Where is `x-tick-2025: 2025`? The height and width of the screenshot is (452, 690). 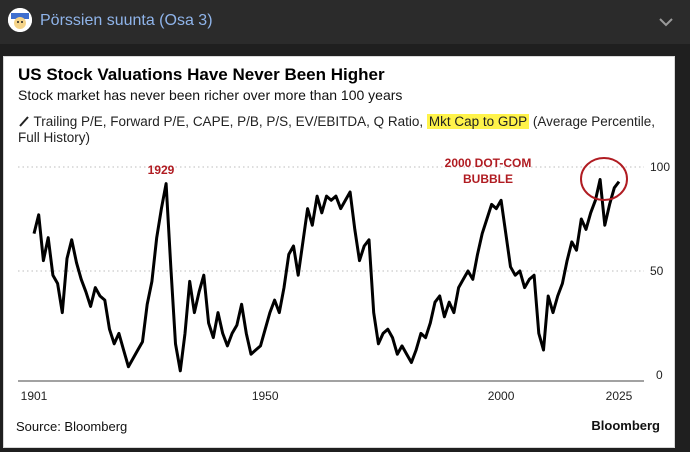 x-tick-2025: 2025 is located at coordinates (619, 396).